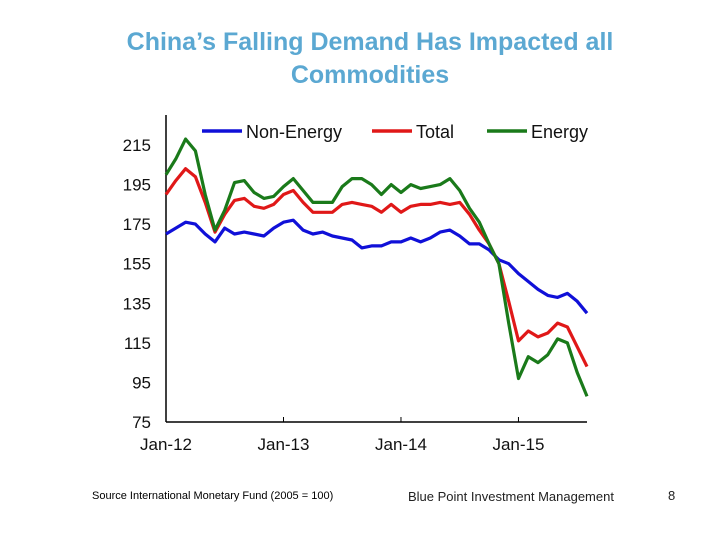 Image resolution: width=720 pixels, height=540 pixels. I want to click on legend-label: Energy, so click(559, 132).